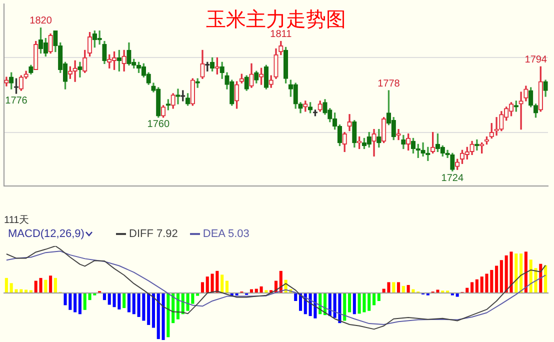 Image resolution: width=554 pixels, height=342 pixels. What do you see at coordinates (16, 100) in the screenshot?
I see `annotation: 1776` at bounding box center [16, 100].